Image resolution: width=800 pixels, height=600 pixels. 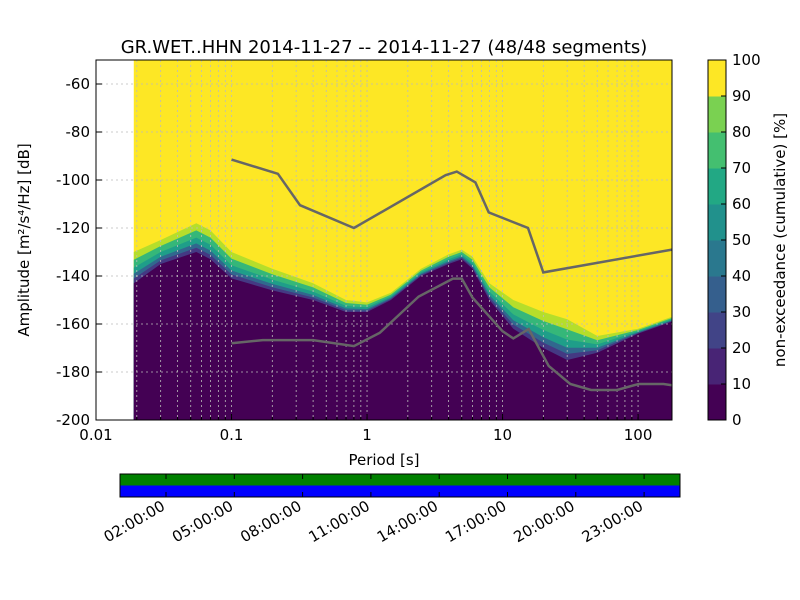 What do you see at coordinates (134, 521) in the screenshot?
I see `time-tick-label: 02:00:00` at bounding box center [134, 521].